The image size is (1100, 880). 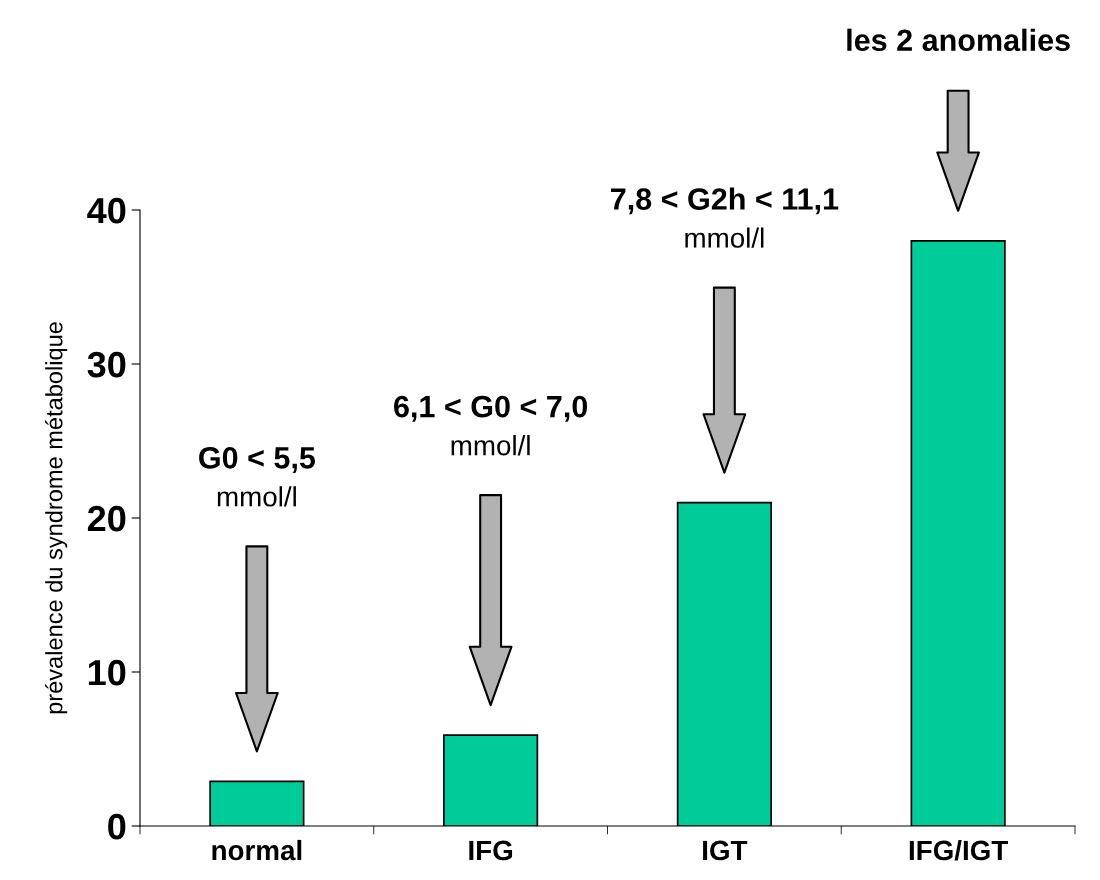 What do you see at coordinates (491, 425) in the screenshot?
I see `annotation: 6,1 < G0 < 7,0 mmol/l` at bounding box center [491, 425].